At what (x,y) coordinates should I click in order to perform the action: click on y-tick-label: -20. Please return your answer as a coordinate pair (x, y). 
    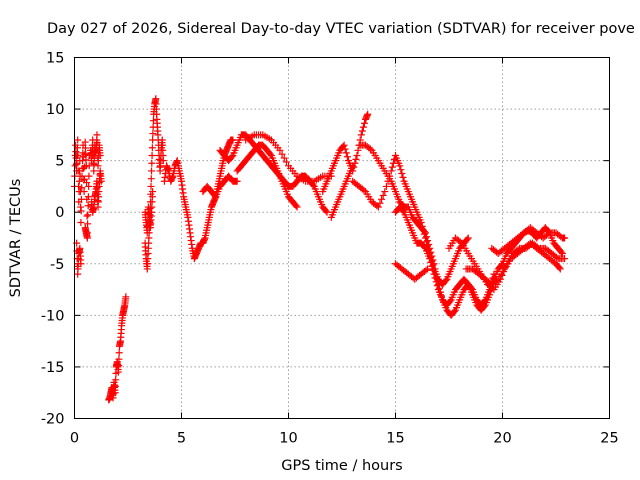
    Looking at the image, I should click on (53, 420).